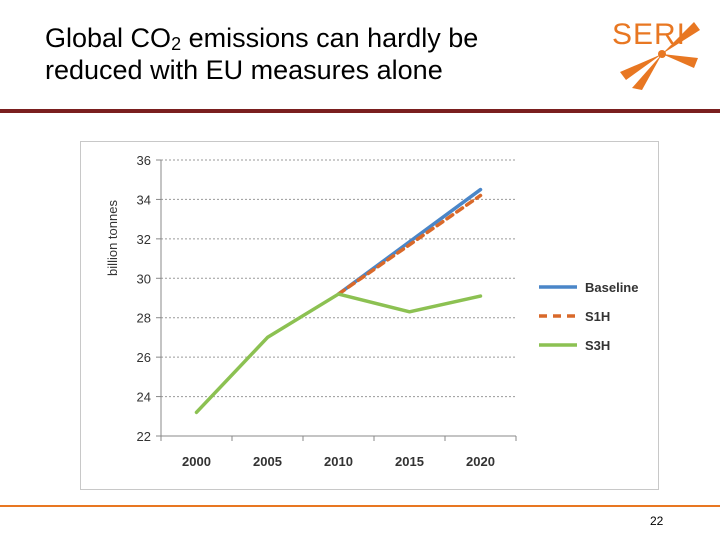  Describe the element at coordinates (597, 345) in the screenshot. I see `legend-label-s3h: S3H` at that location.